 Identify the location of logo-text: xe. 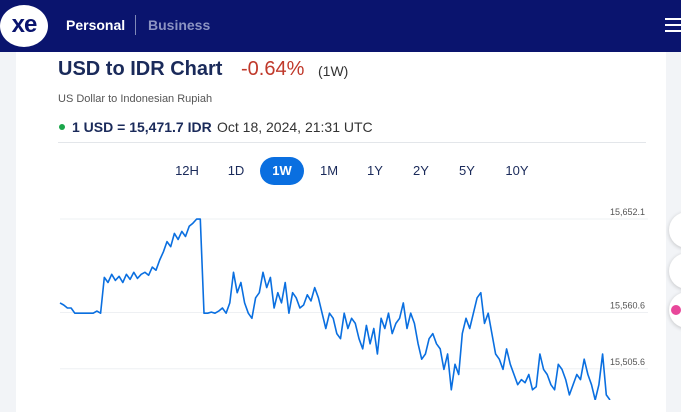
(24, 24).